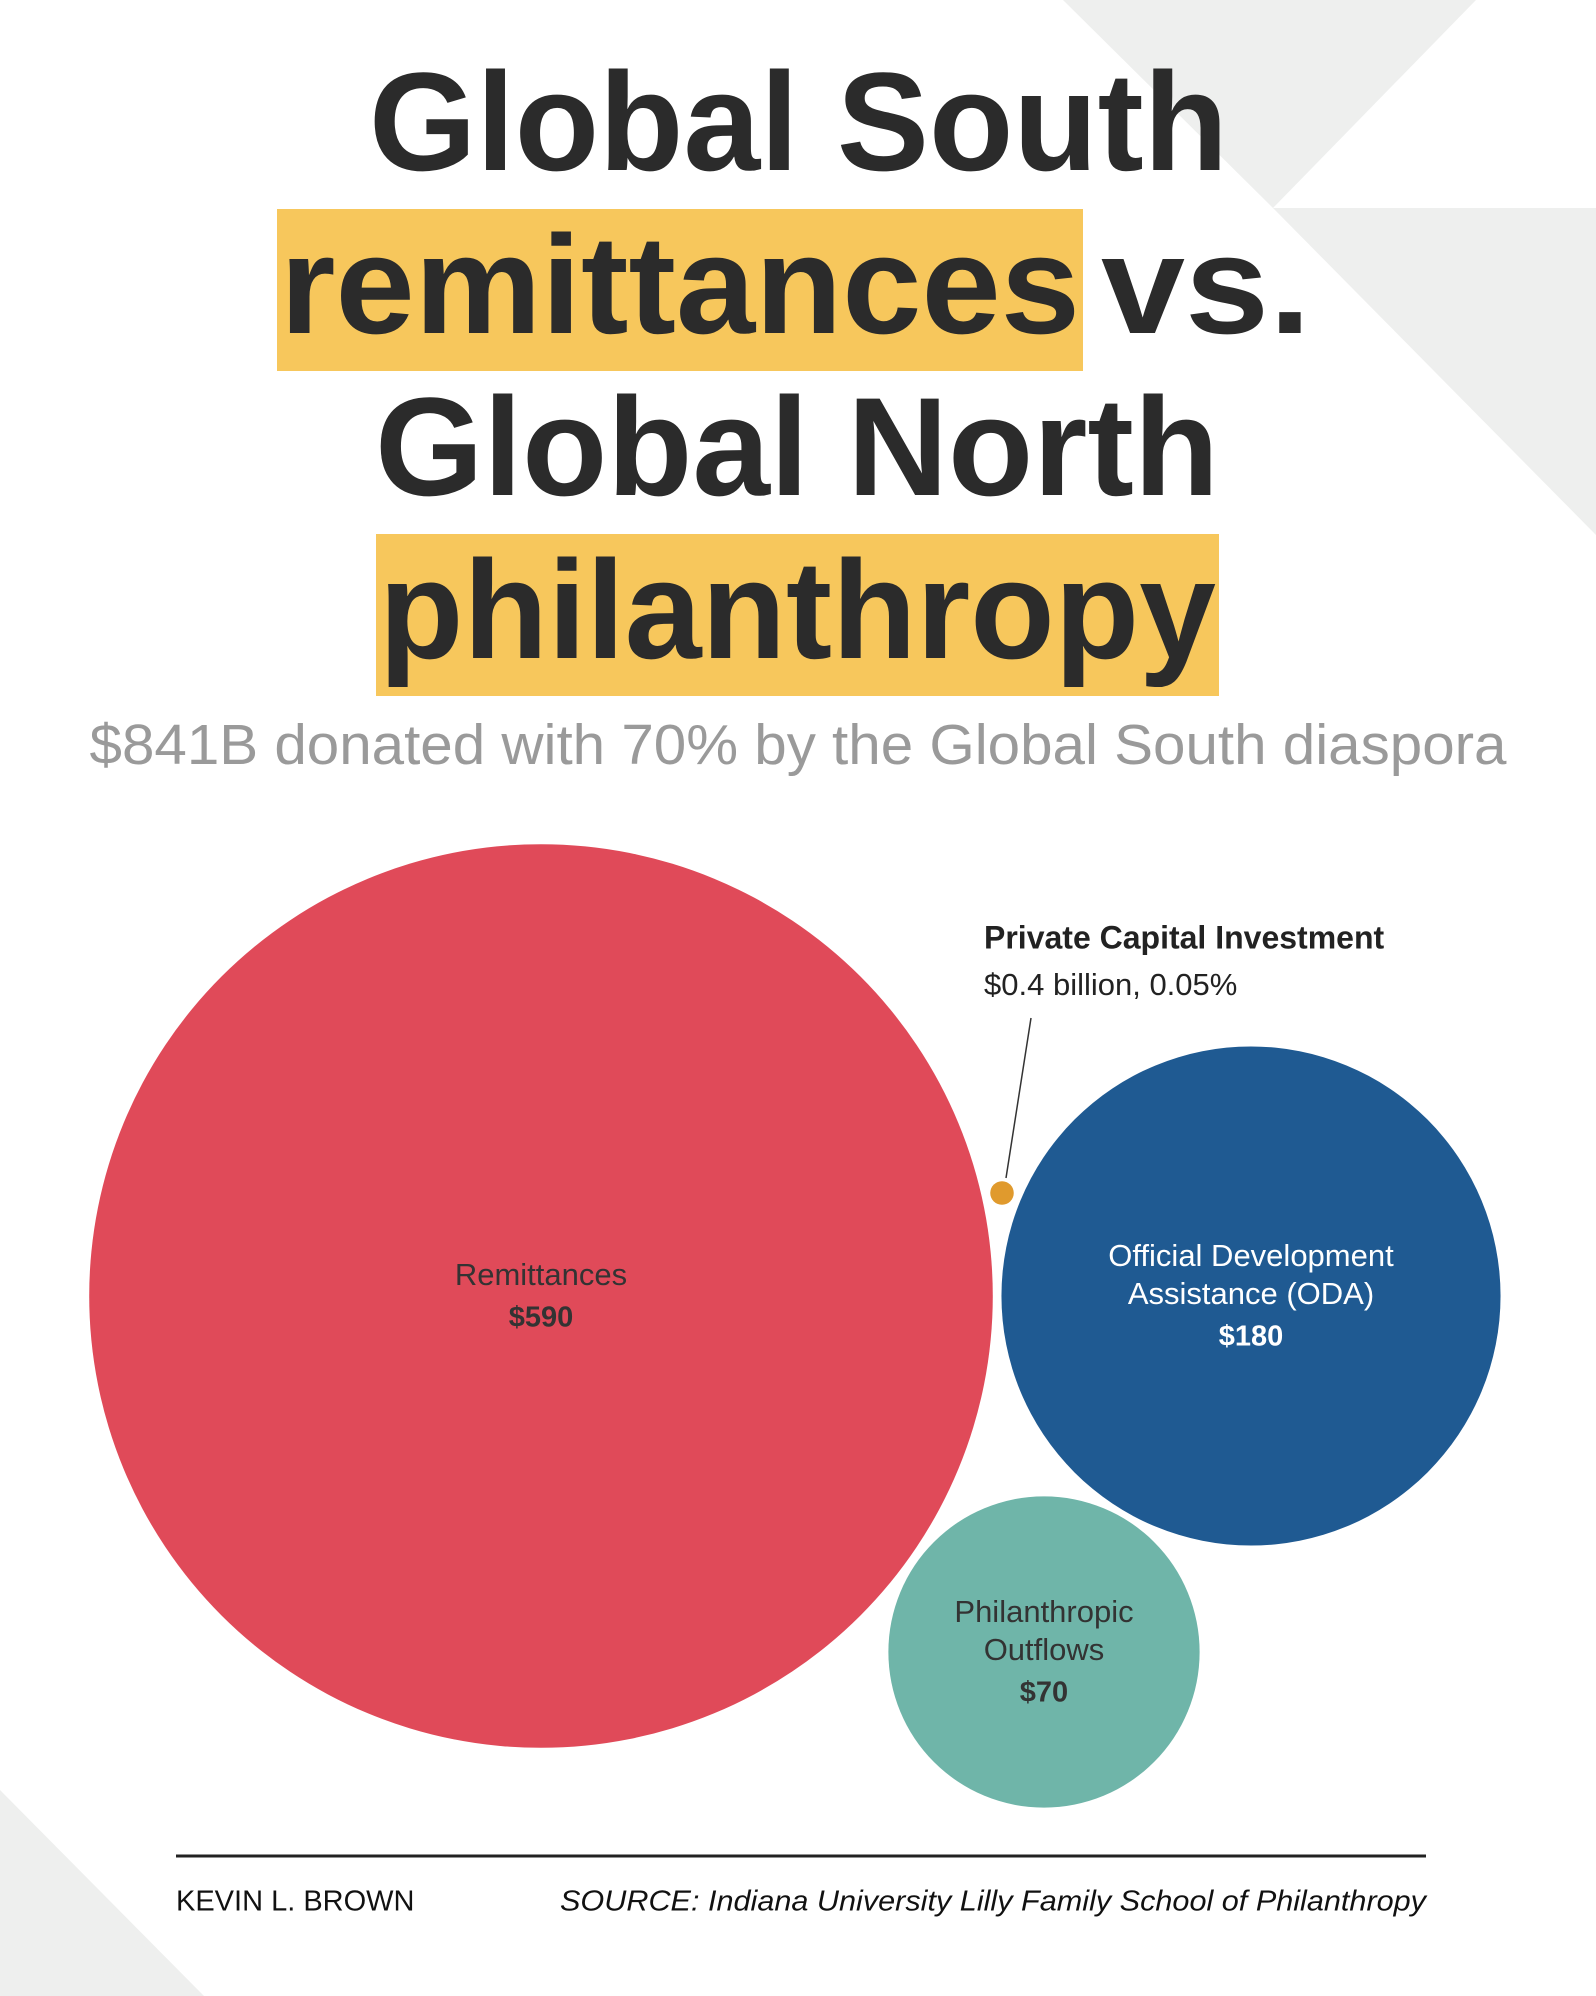  Describe the element at coordinates (1018, 1098) in the screenshot. I see `leader-line` at that location.